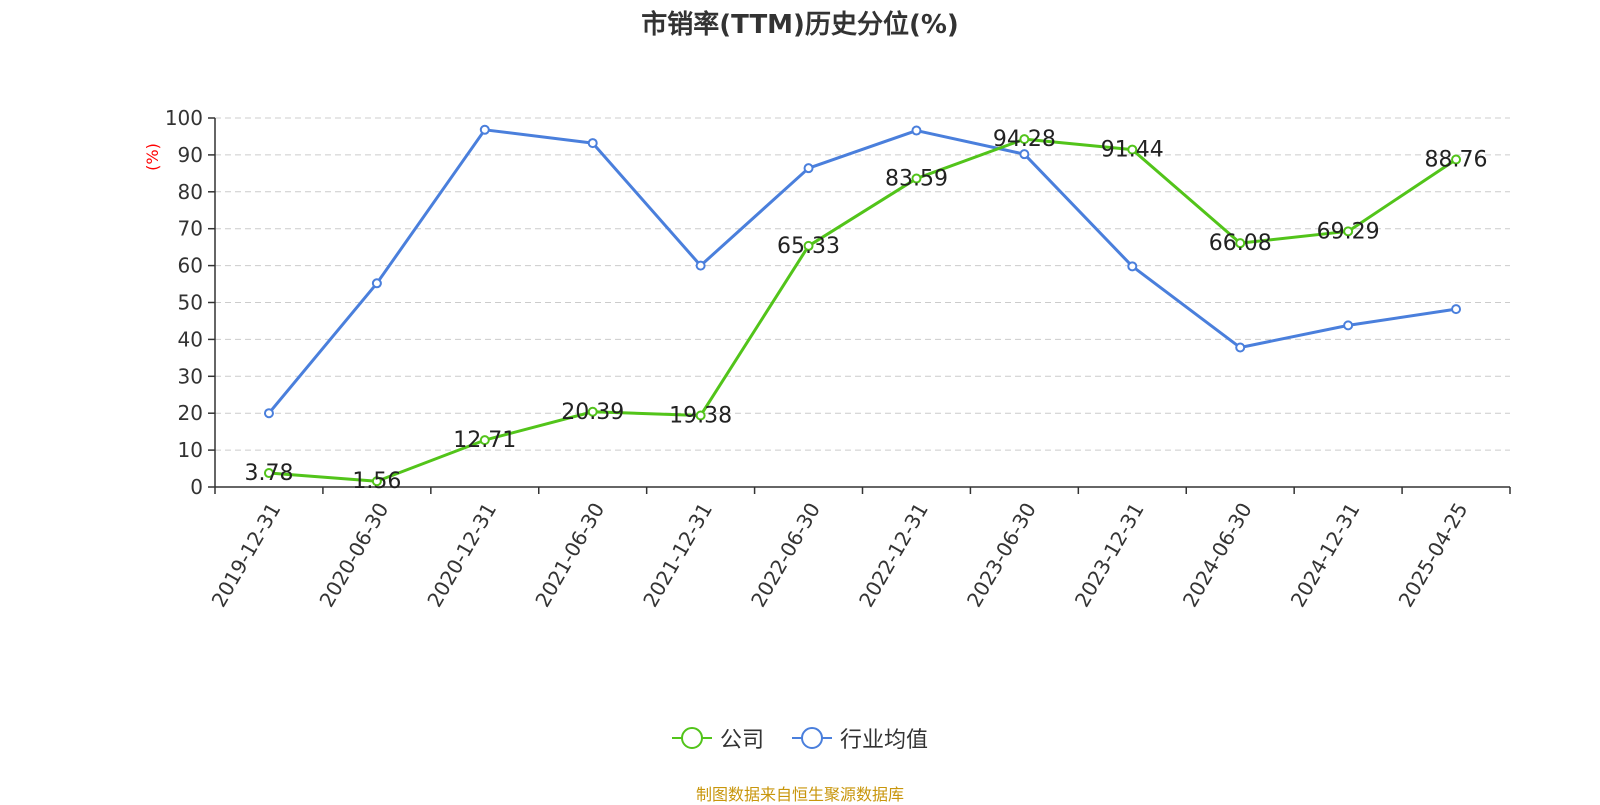 The width and height of the screenshot is (1600, 805). What do you see at coordinates (246, 555) in the screenshot?
I see `x-tick-label-2019-12-31: 2019-12-31` at bounding box center [246, 555].